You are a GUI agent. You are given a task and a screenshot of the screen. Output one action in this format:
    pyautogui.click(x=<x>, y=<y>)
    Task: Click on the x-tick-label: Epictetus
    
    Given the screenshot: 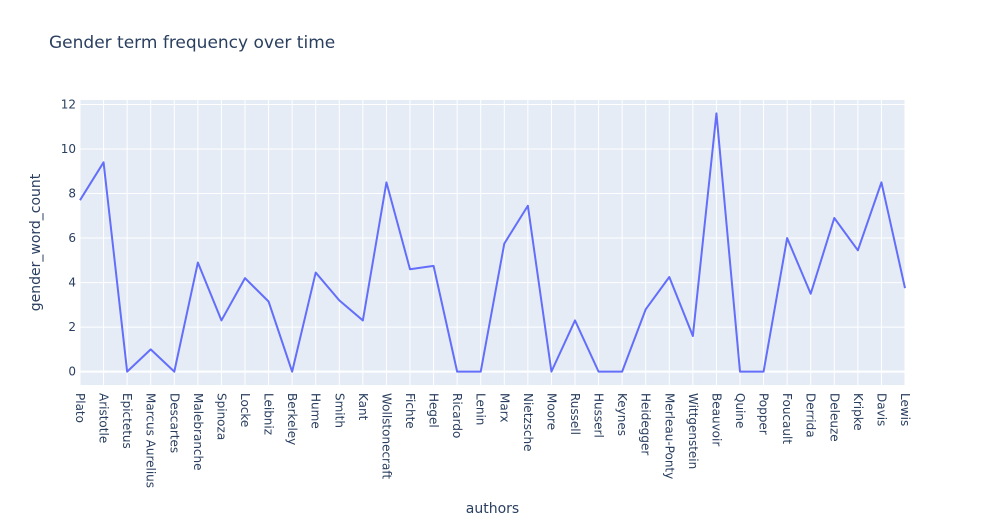 What is the action you would take?
    pyautogui.click(x=127, y=421)
    